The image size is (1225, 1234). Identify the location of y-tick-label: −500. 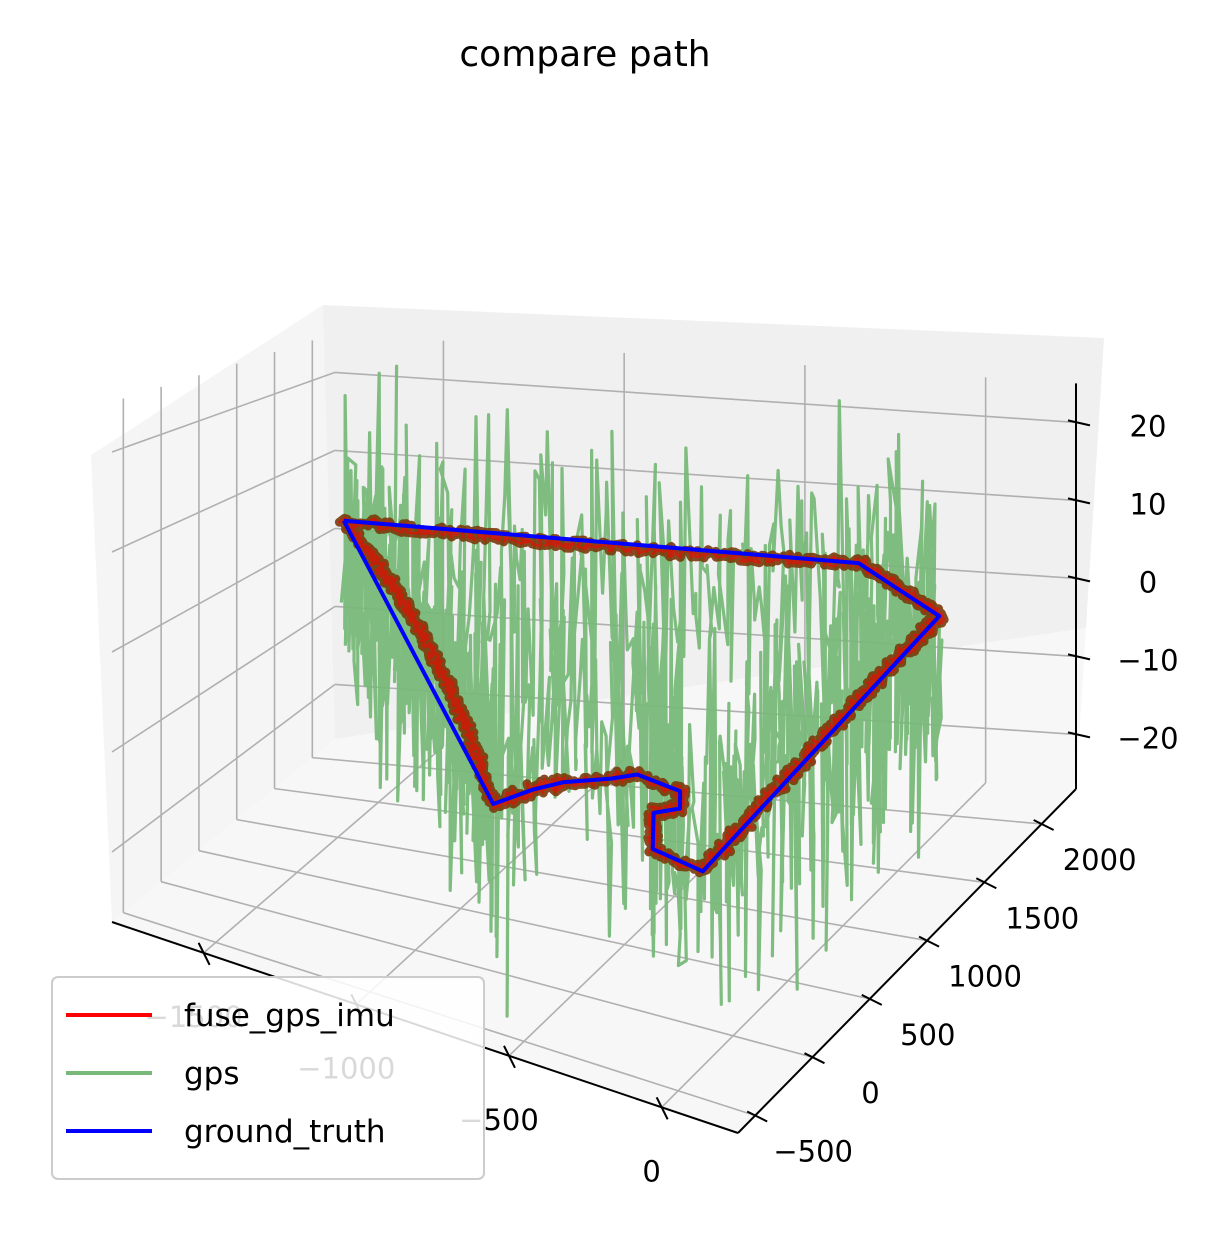
(813, 1152).